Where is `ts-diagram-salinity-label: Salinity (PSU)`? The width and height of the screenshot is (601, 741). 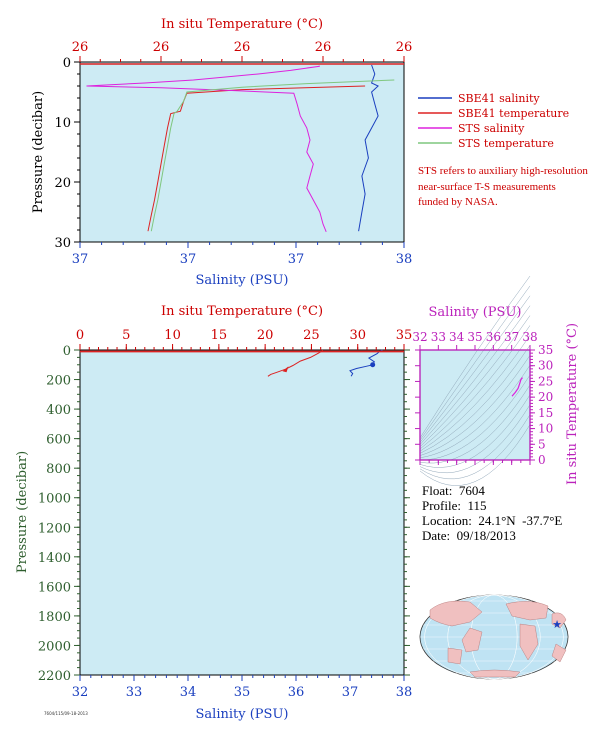
ts-diagram-salinity-label: Salinity (PSU) is located at coordinates (475, 312).